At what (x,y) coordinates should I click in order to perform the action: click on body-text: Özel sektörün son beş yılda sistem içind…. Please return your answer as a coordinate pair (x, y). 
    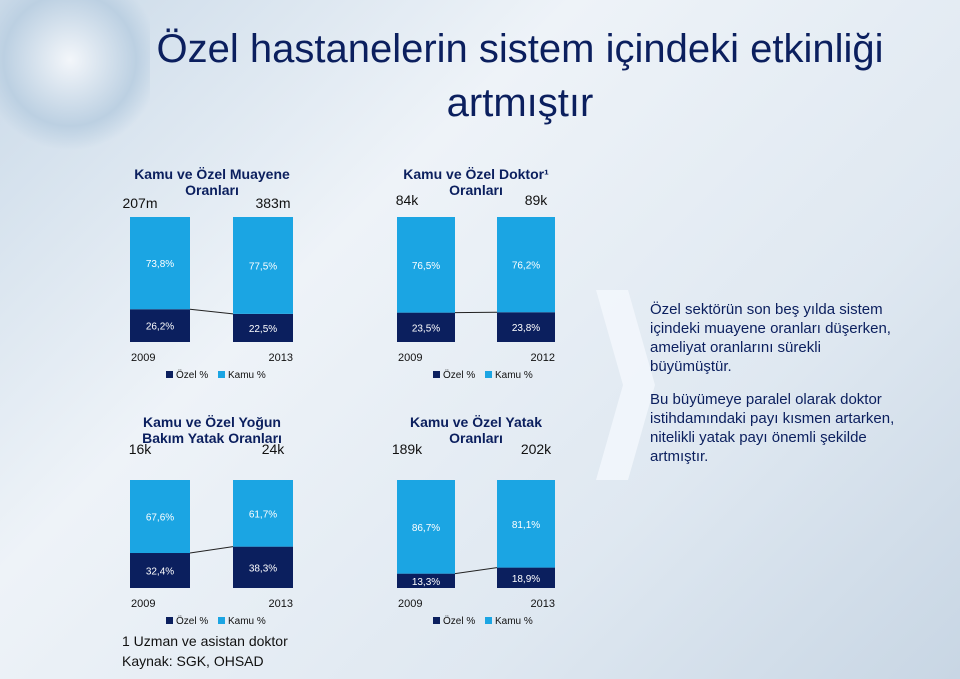
    Looking at the image, I should click on (775, 390).